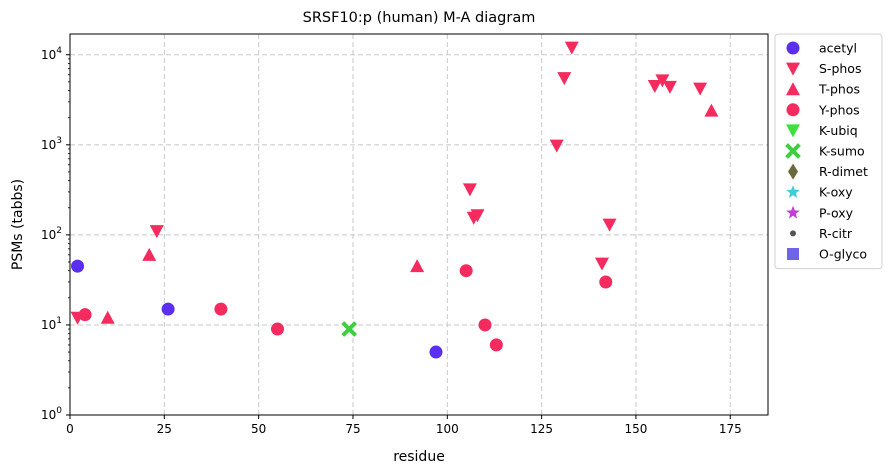 This screenshot has height=474, width=889. What do you see at coordinates (840, 68) in the screenshot?
I see `legend-label: S-phos` at bounding box center [840, 68].